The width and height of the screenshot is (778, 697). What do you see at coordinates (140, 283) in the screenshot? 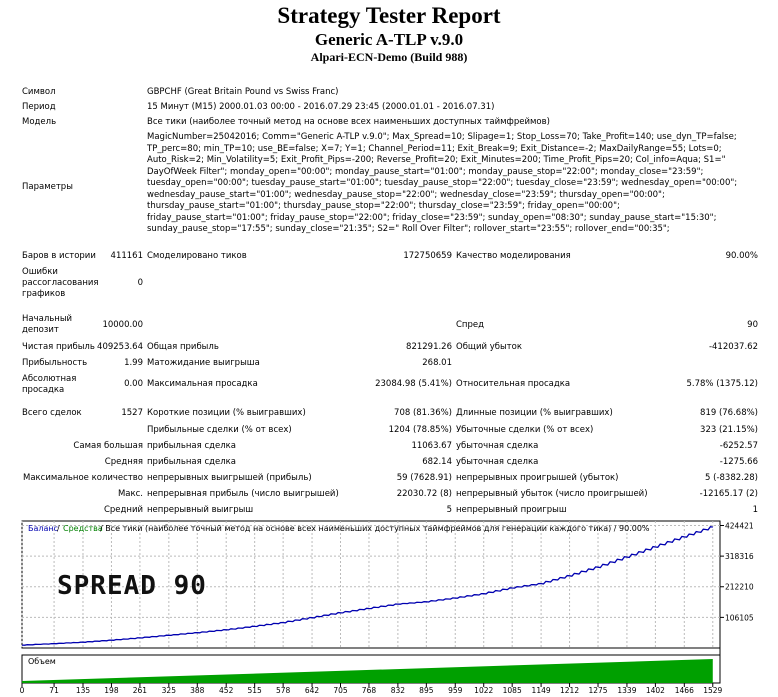
I see `errors-value: 0` at bounding box center [140, 283].